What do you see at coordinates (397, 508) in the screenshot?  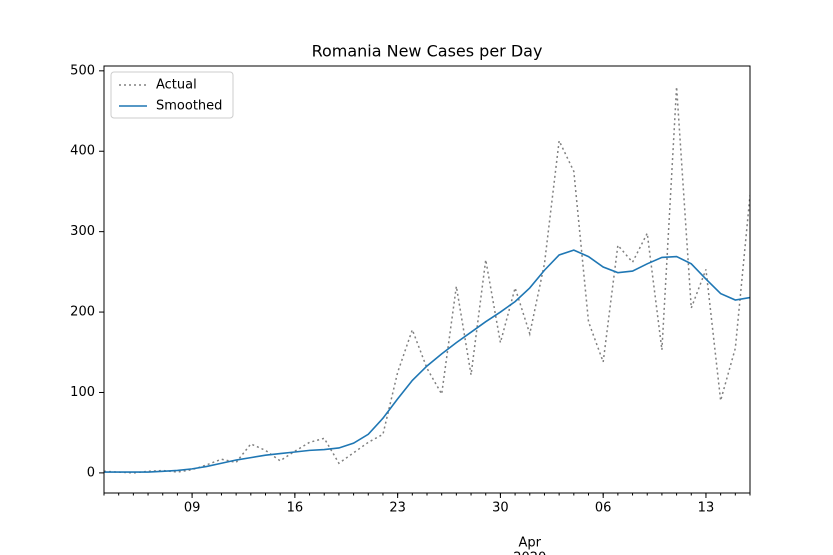 I see `x-tick-label: 23` at bounding box center [397, 508].